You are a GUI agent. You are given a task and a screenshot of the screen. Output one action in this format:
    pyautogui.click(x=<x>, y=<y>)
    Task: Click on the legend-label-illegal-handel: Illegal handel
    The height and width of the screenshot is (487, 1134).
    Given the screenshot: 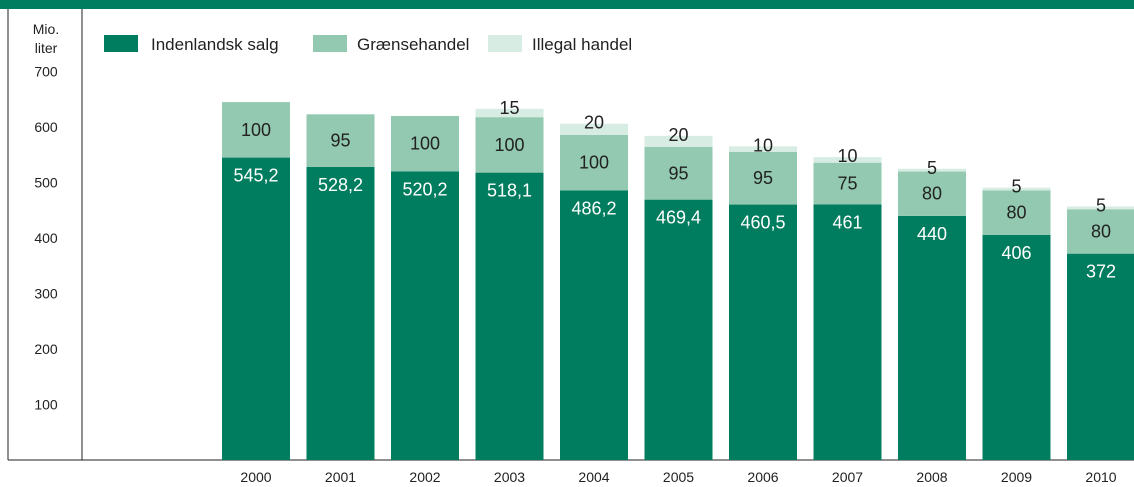 What is the action you would take?
    pyautogui.click(x=582, y=44)
    